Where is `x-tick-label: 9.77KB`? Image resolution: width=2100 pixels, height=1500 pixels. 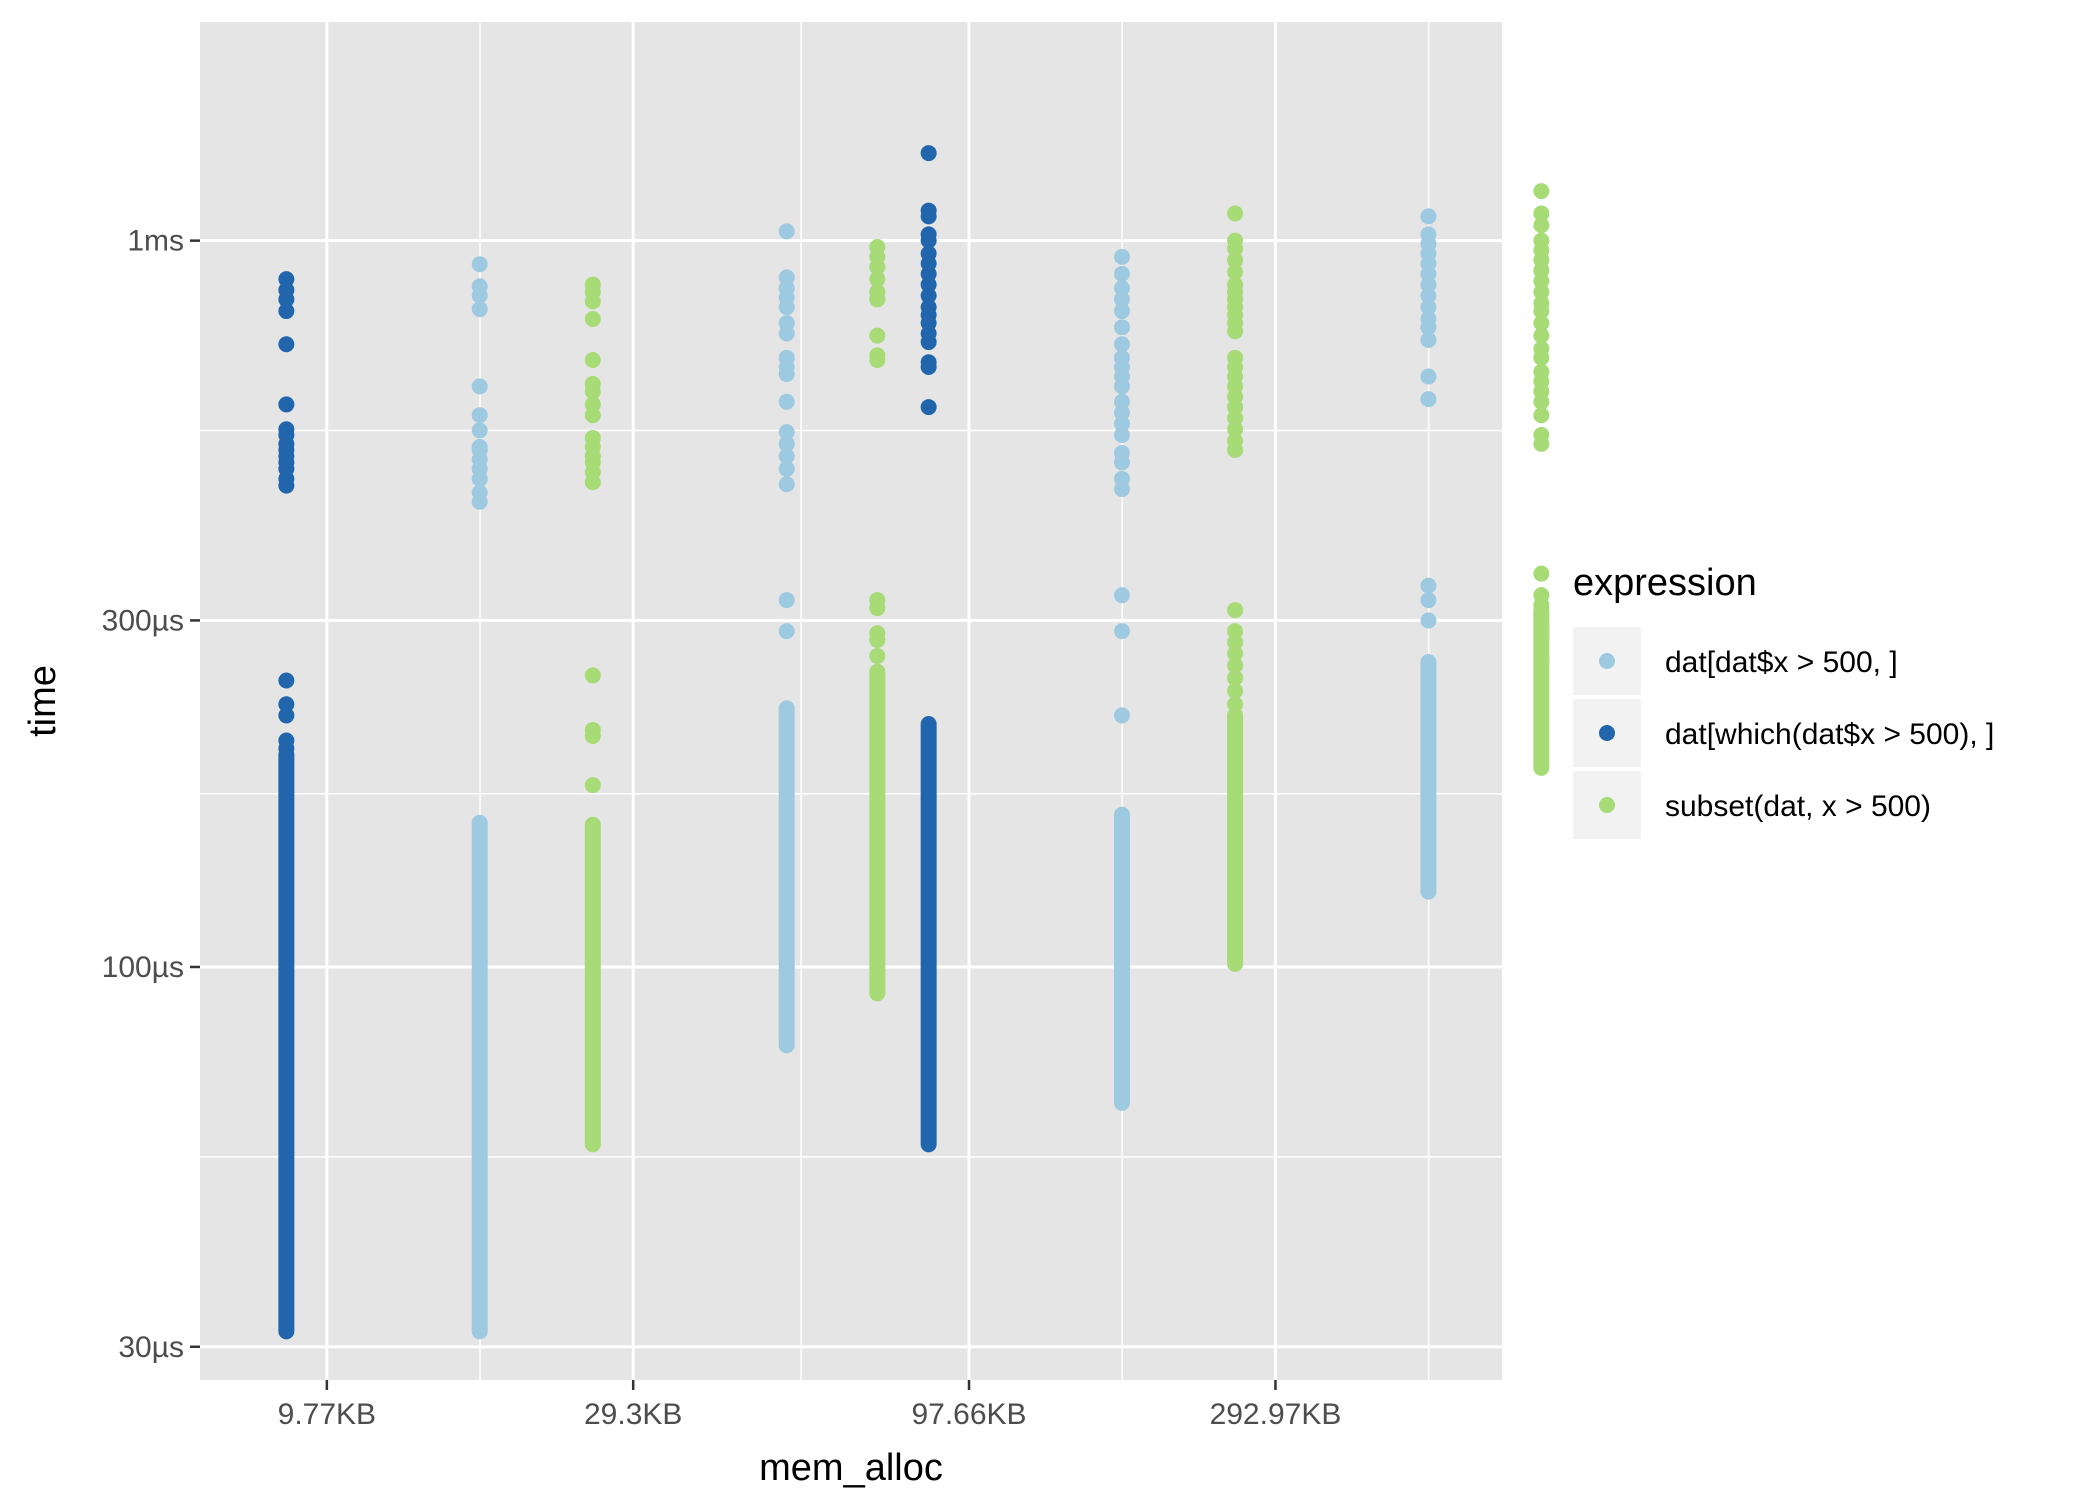
x-tick-label: 9.77KB is located at coordinates (327, 1414).